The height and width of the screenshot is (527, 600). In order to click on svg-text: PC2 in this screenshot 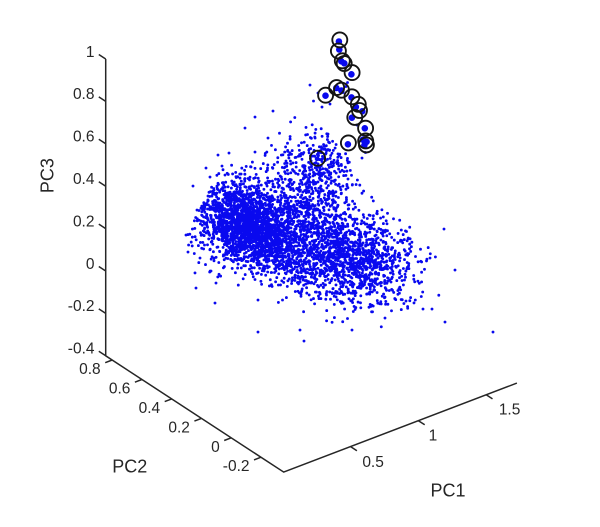, I will do `click(129, 467)`.